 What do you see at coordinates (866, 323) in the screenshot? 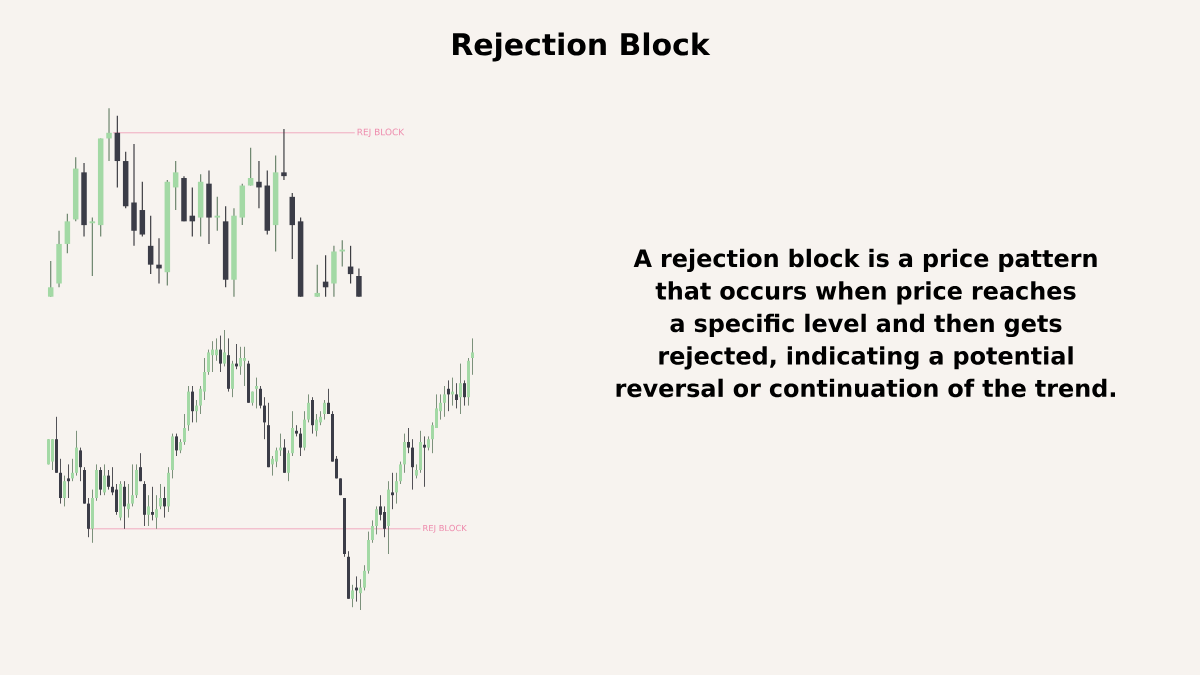
I see `text: A rejection block is a price pattern that occurs when price reaches a specific level and then gets rejected, indicating a potential reversal or continuation of the trend.` at bounding box center [866, 323].